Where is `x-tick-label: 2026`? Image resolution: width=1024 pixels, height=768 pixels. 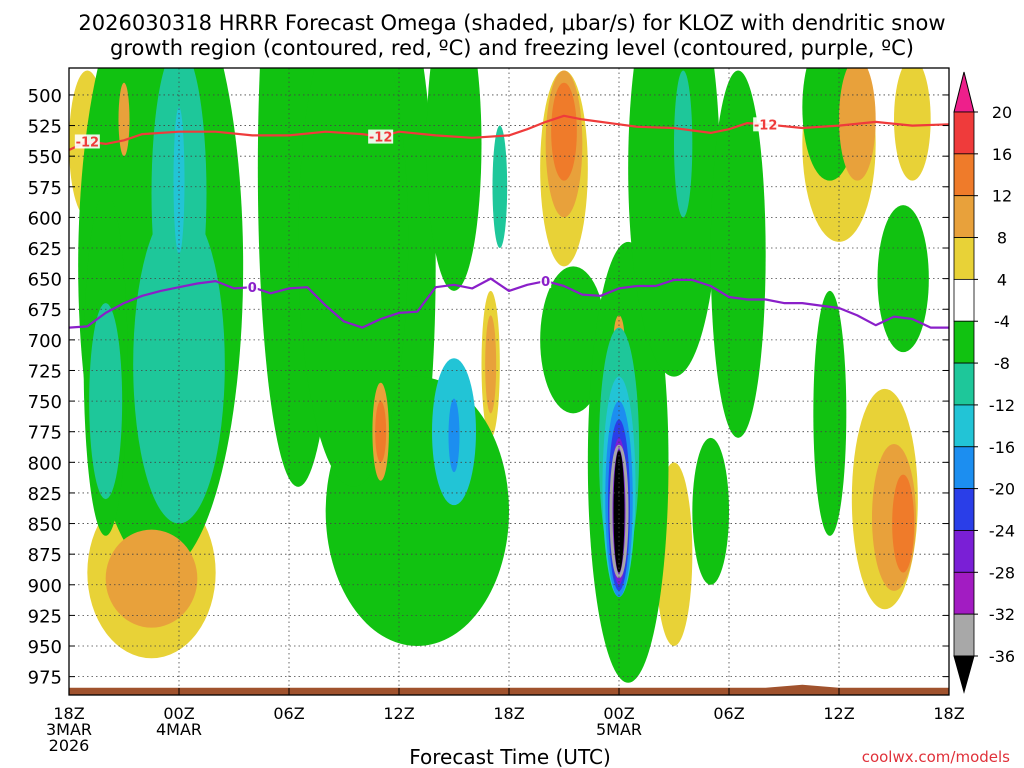
x-tick-label: 2026 is located at coordinates (69, 745).